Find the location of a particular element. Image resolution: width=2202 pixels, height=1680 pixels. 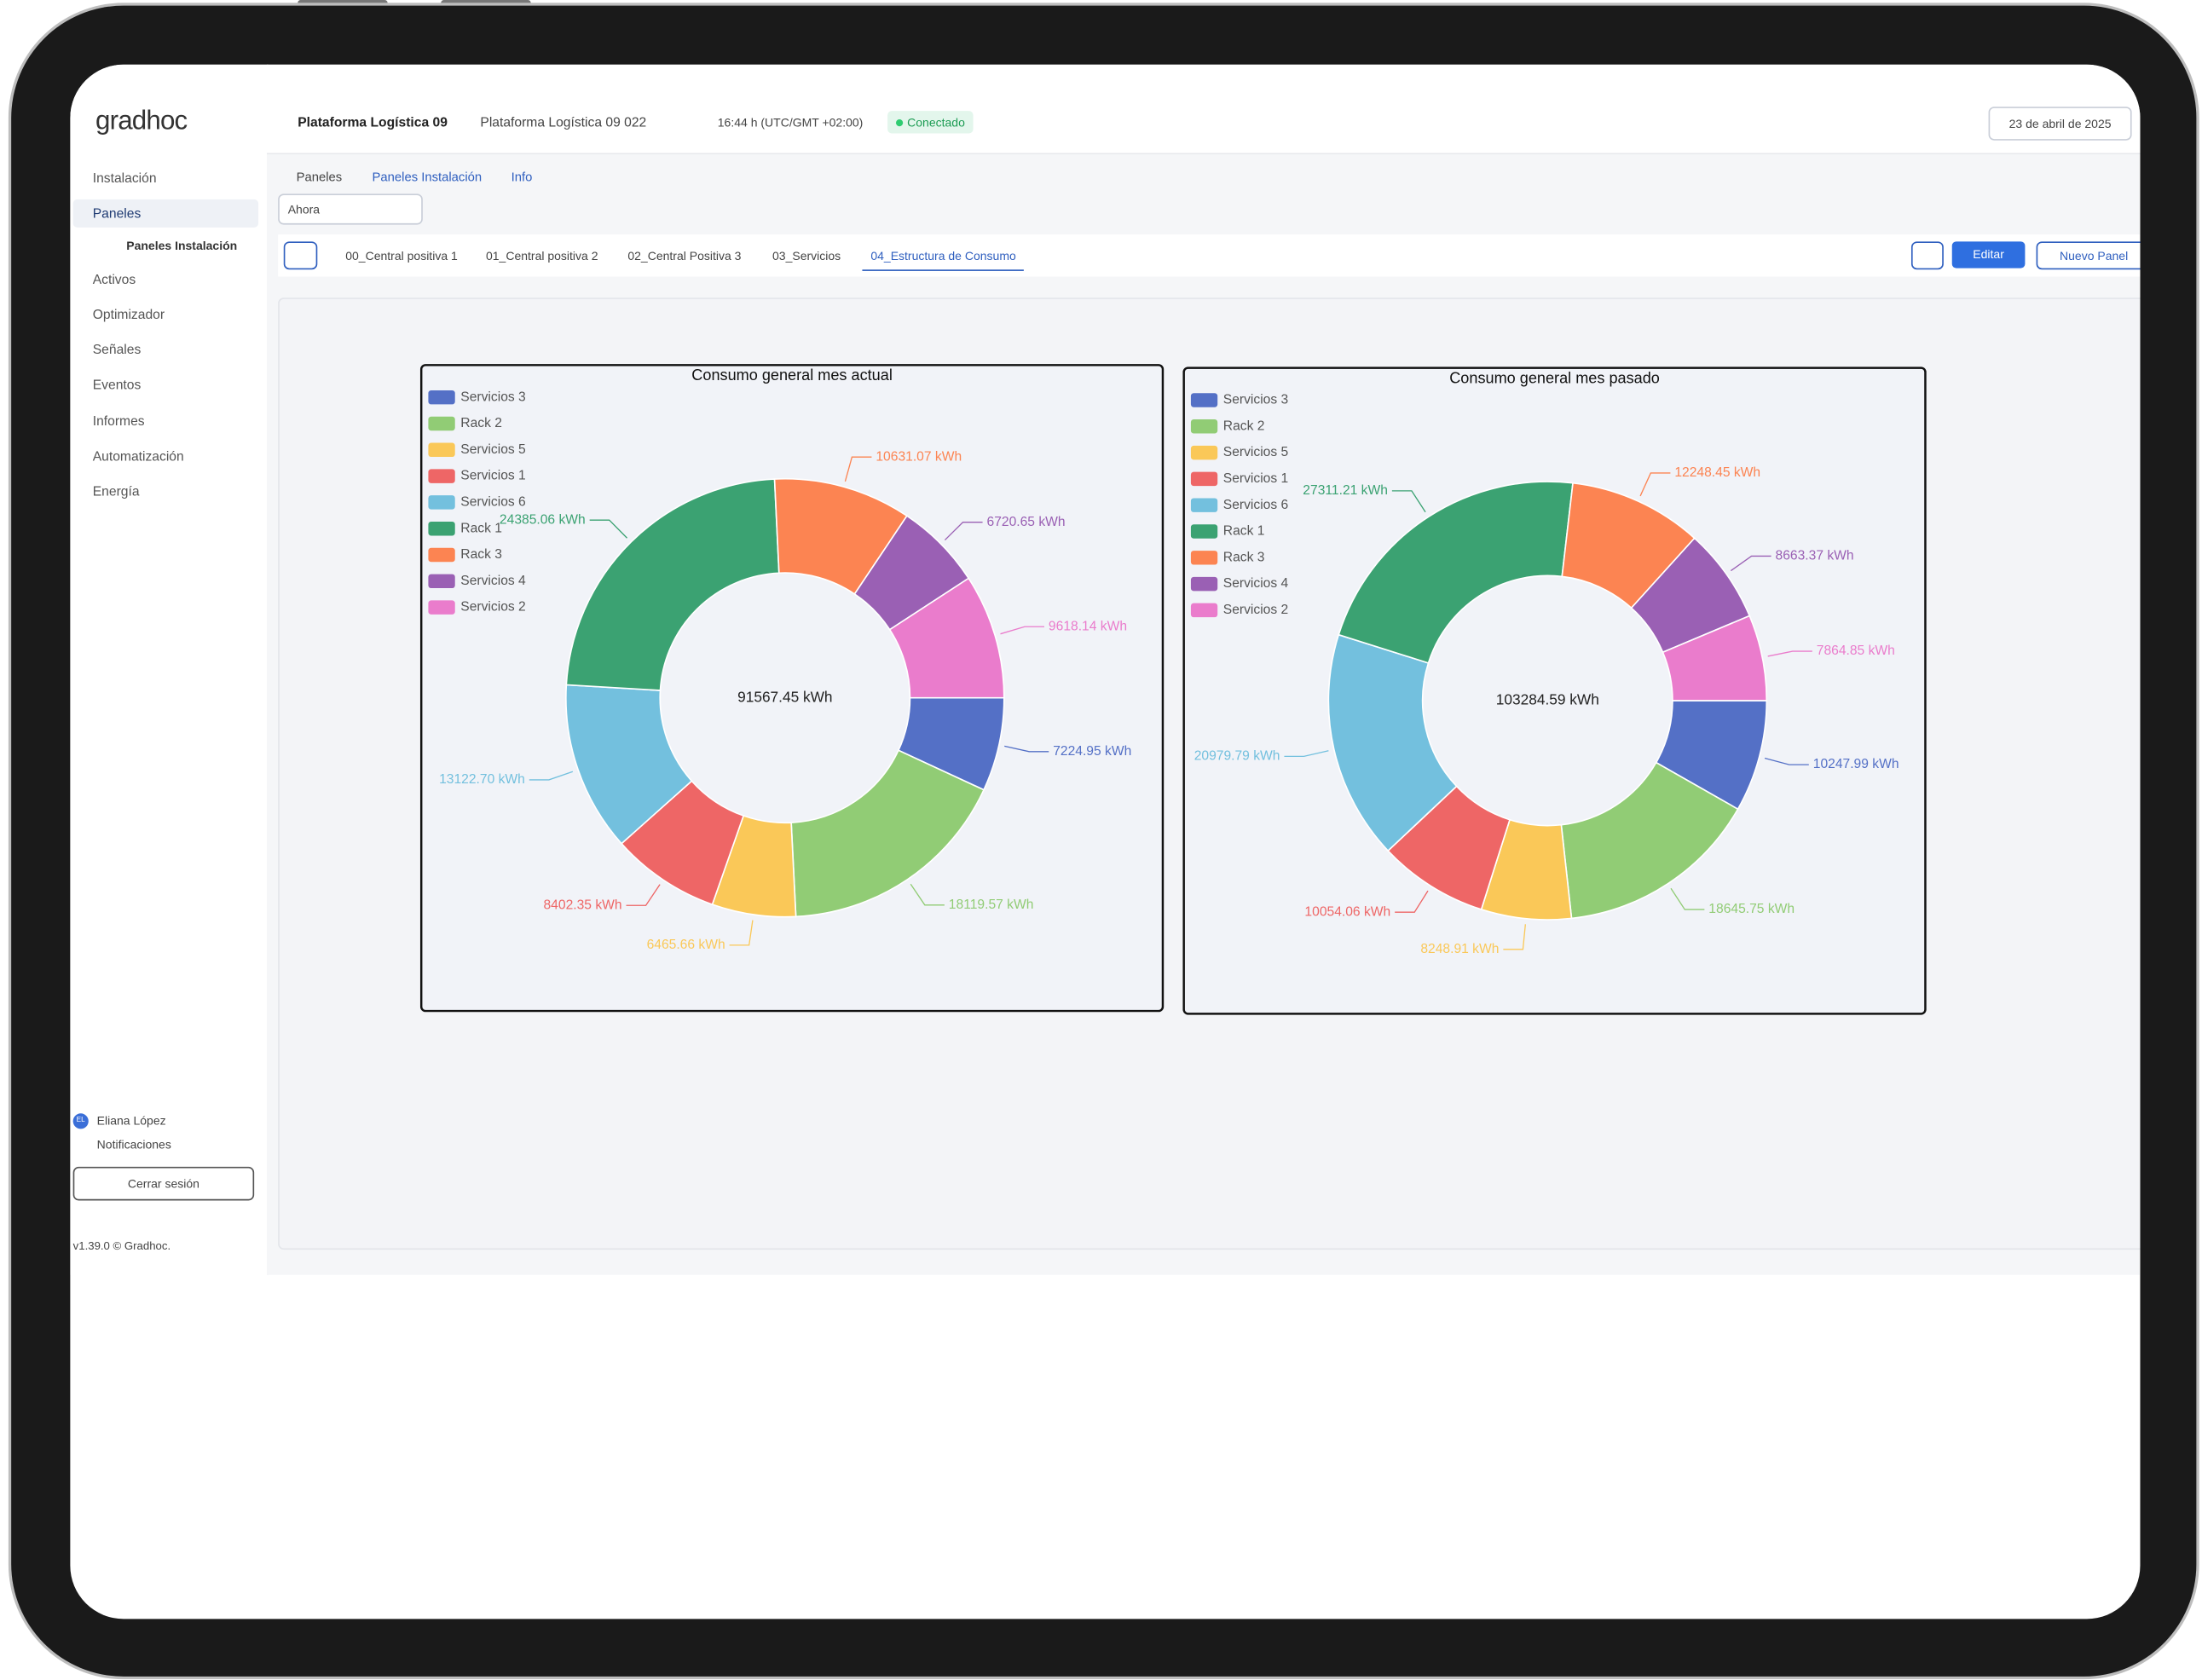

data-label: 10054.06 kWh is located at coordinates (1347, 911).